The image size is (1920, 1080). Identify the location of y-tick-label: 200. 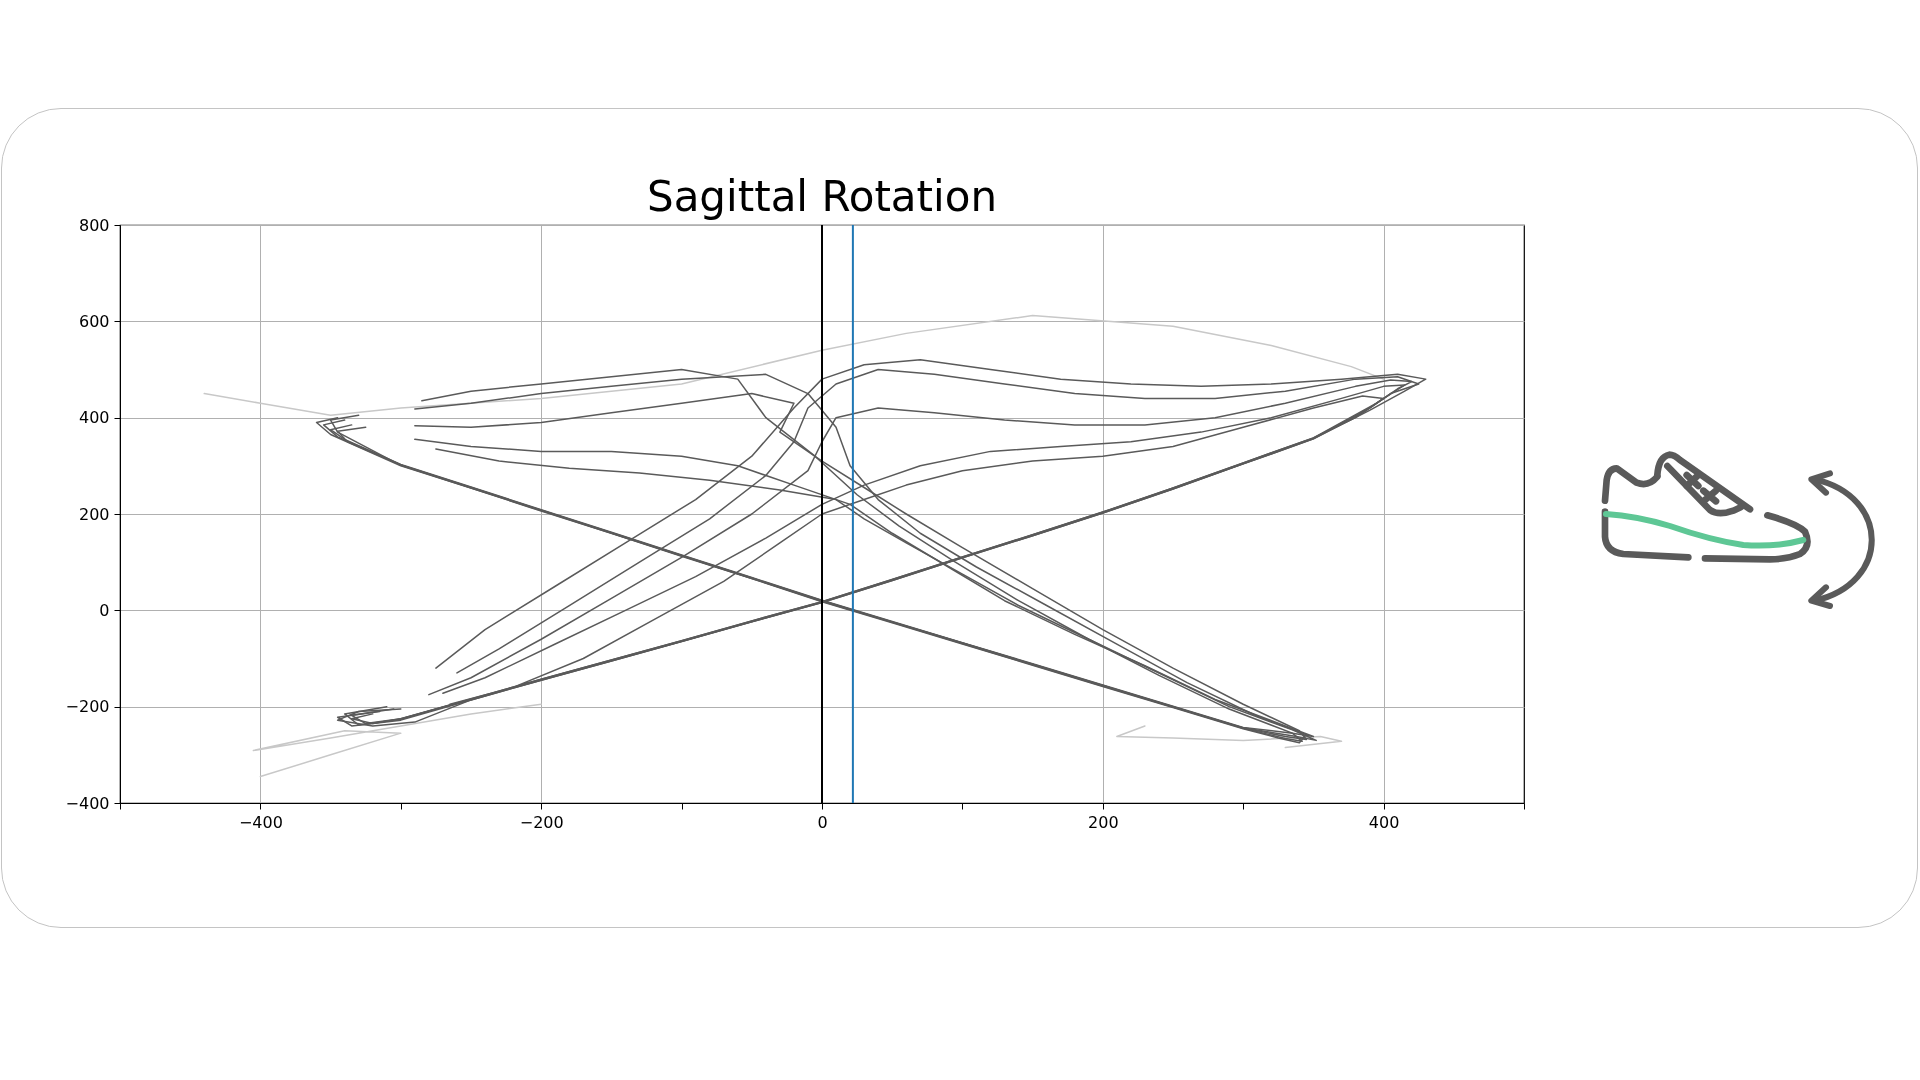
(94, 514).